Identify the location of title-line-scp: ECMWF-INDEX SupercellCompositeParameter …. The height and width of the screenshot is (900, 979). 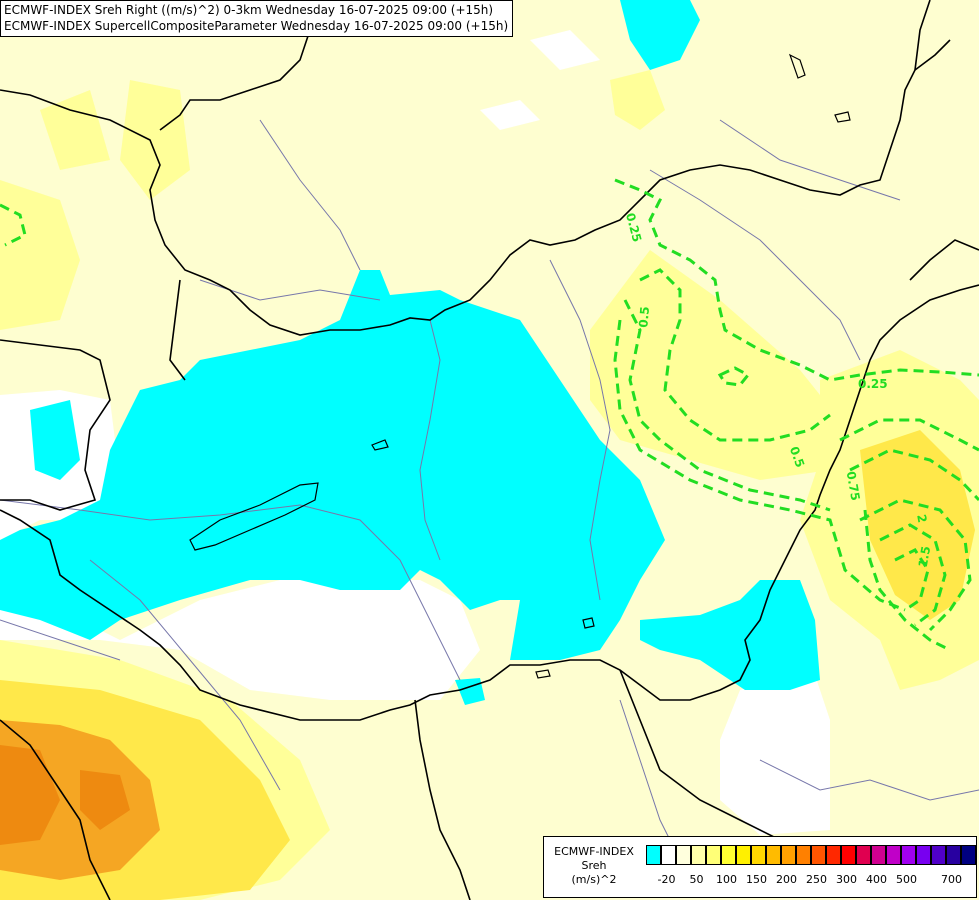
(256, 26).